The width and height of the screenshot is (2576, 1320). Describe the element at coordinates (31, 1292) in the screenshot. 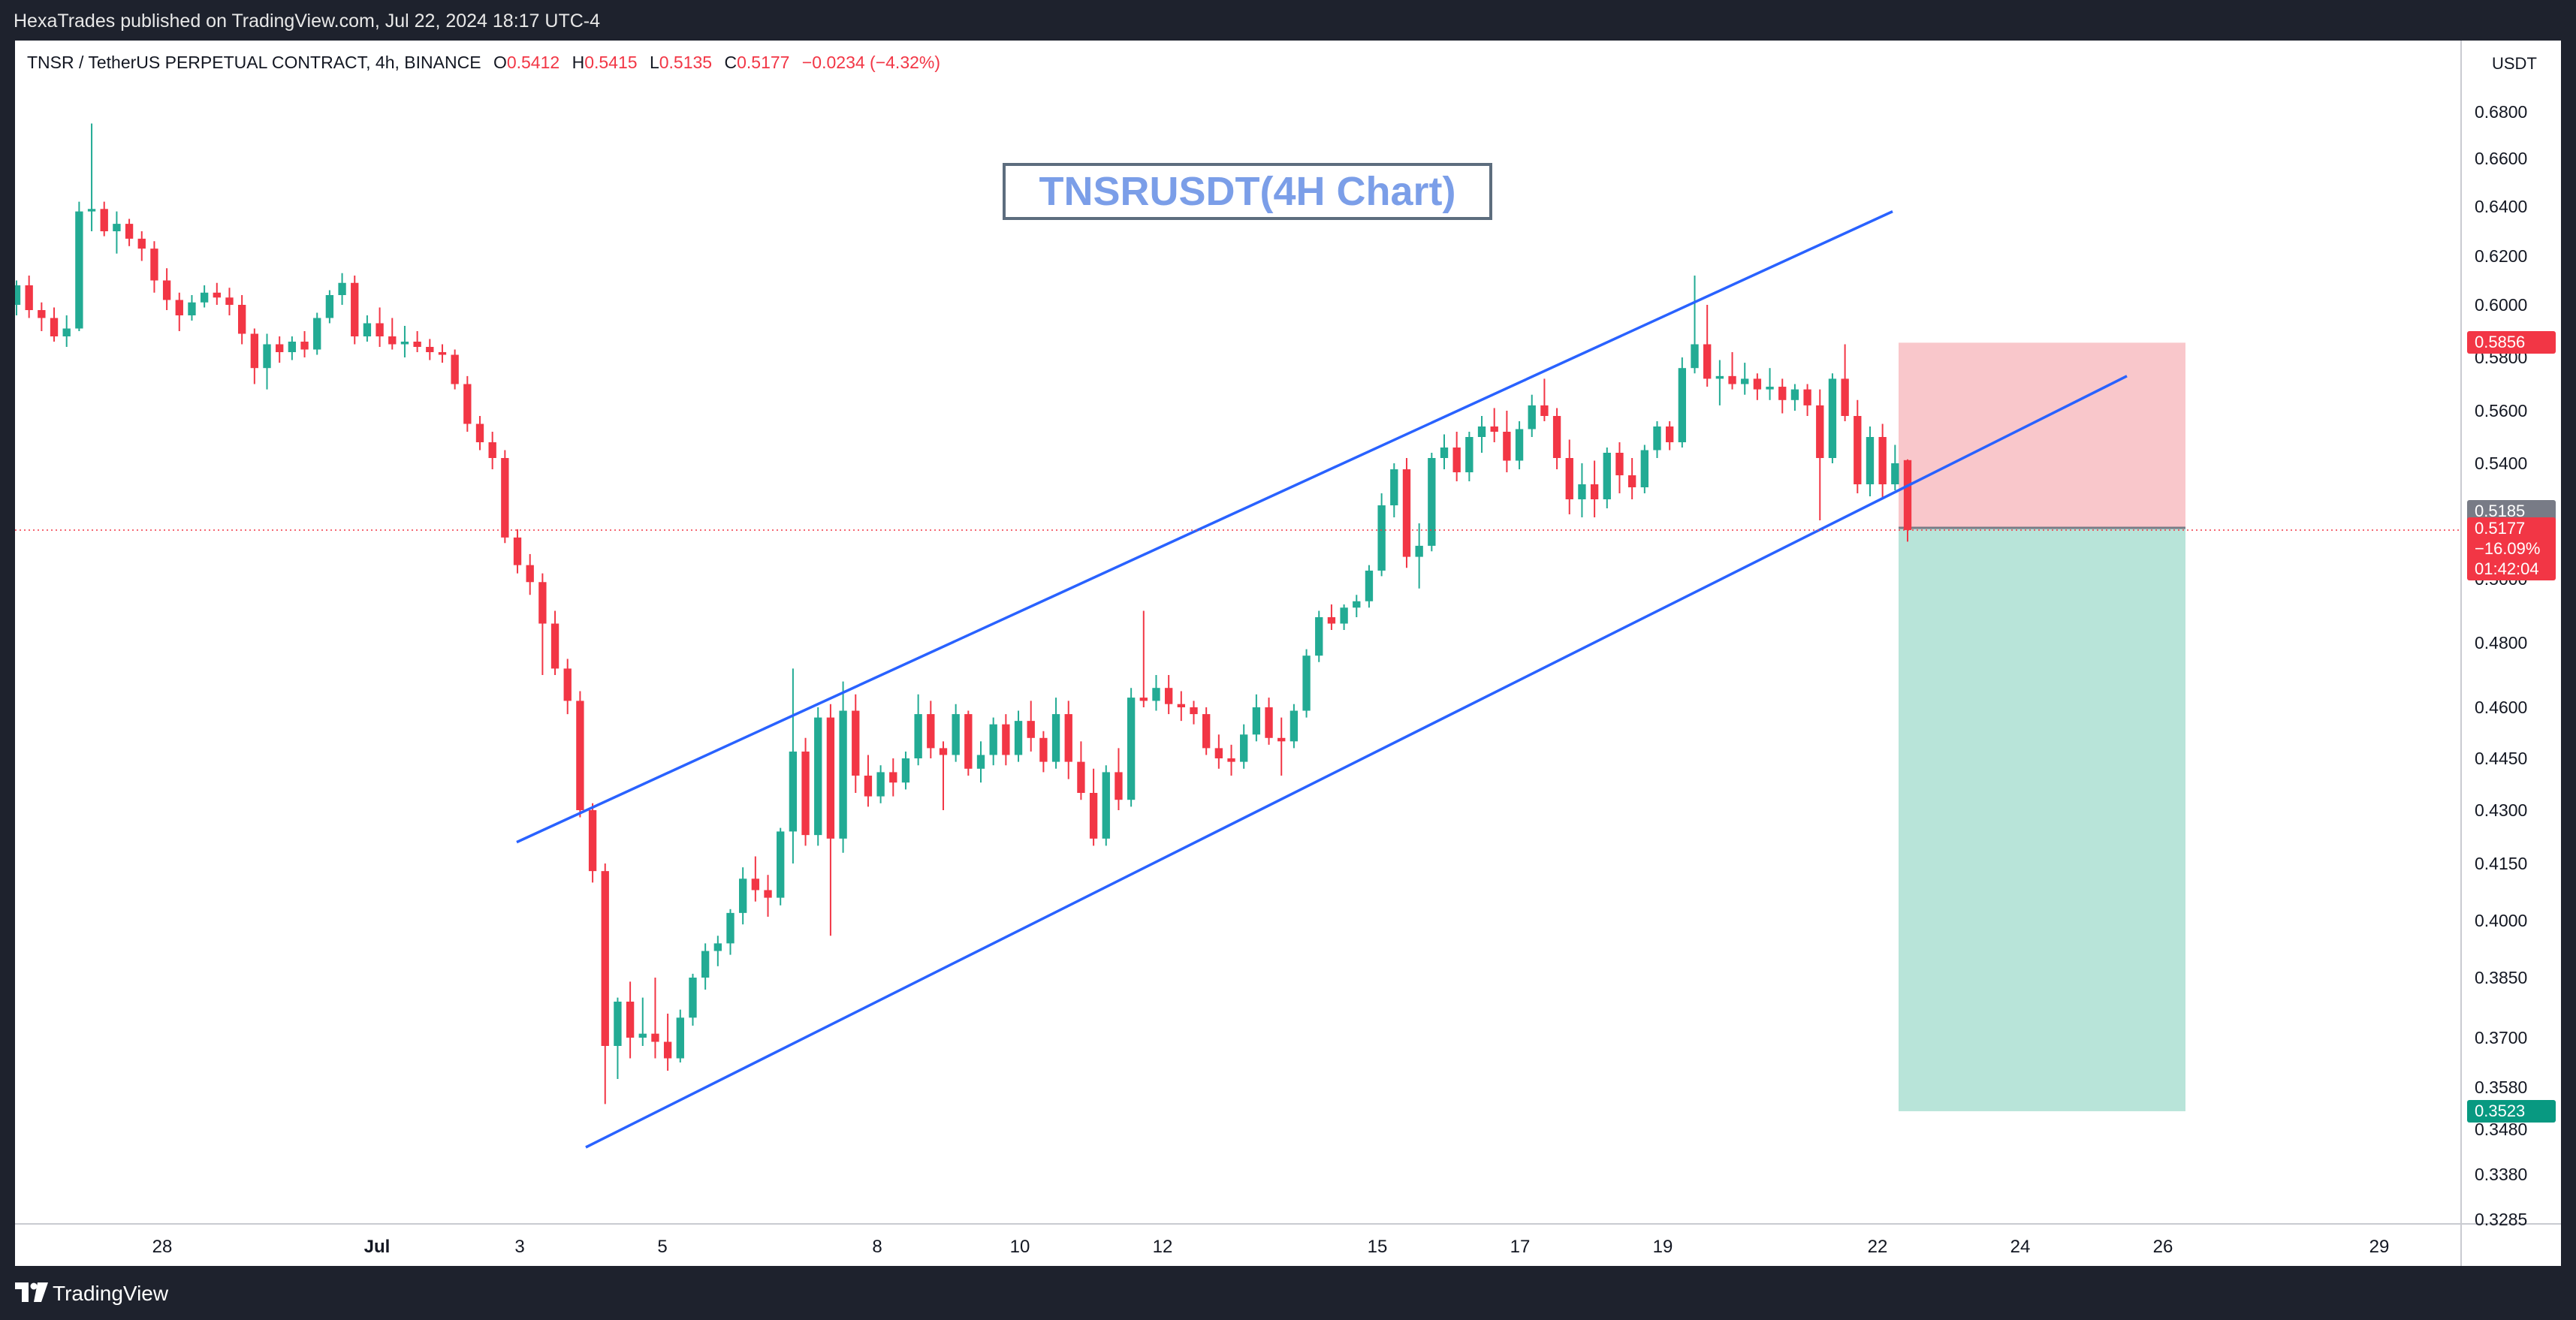

I see `tradingview-logo-icon` at that location.